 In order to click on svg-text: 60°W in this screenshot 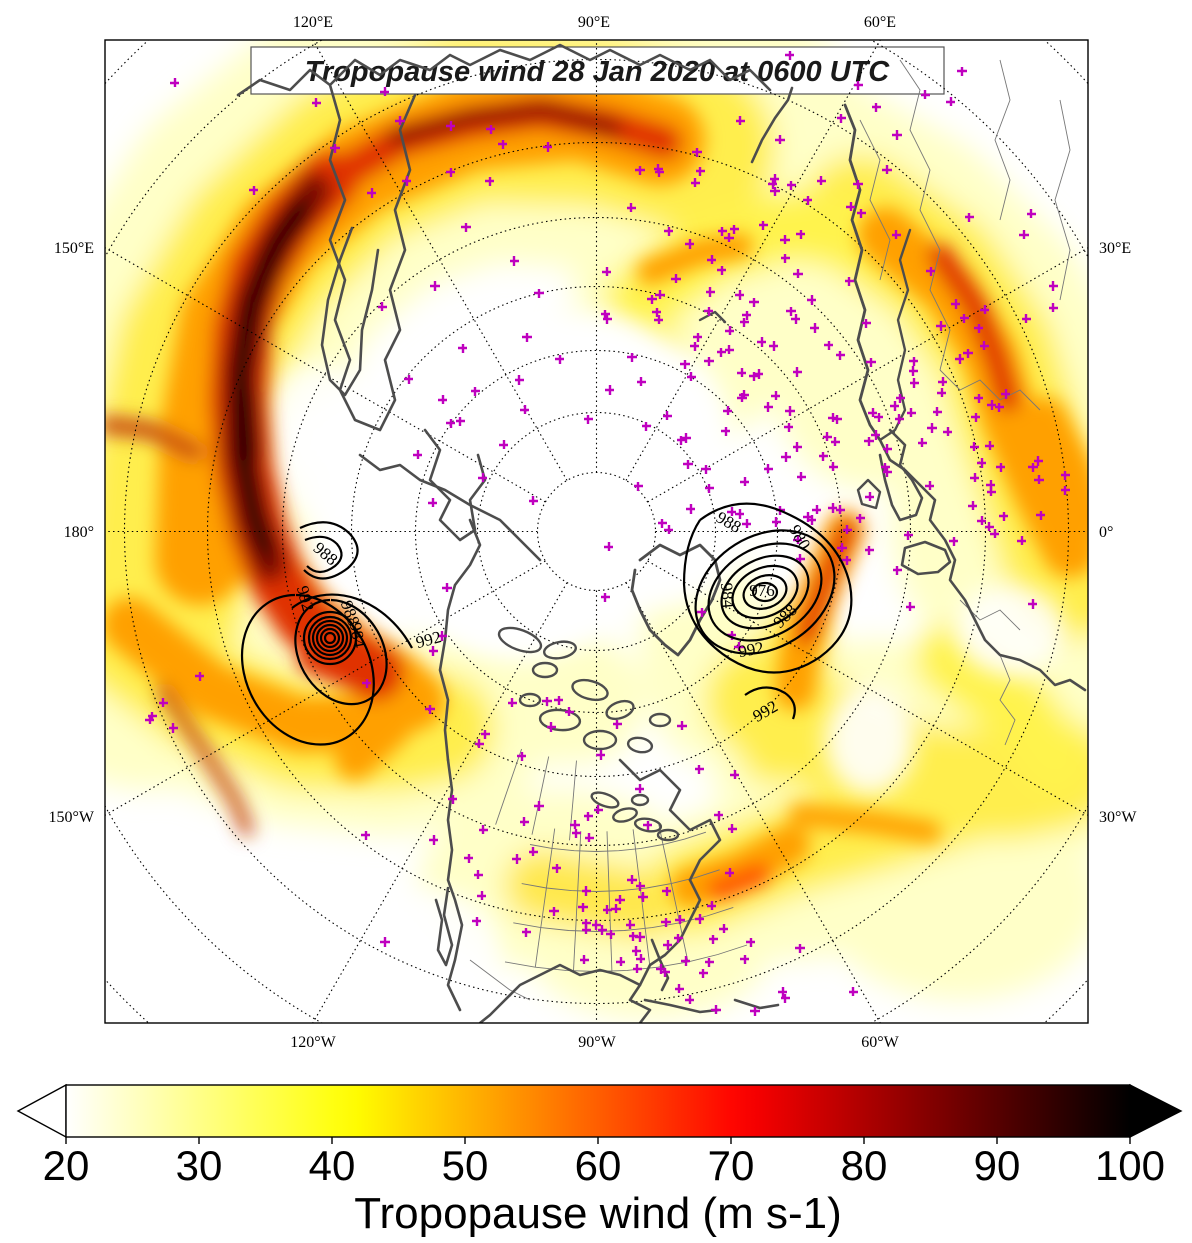, I will do `click(880, 1042)`.